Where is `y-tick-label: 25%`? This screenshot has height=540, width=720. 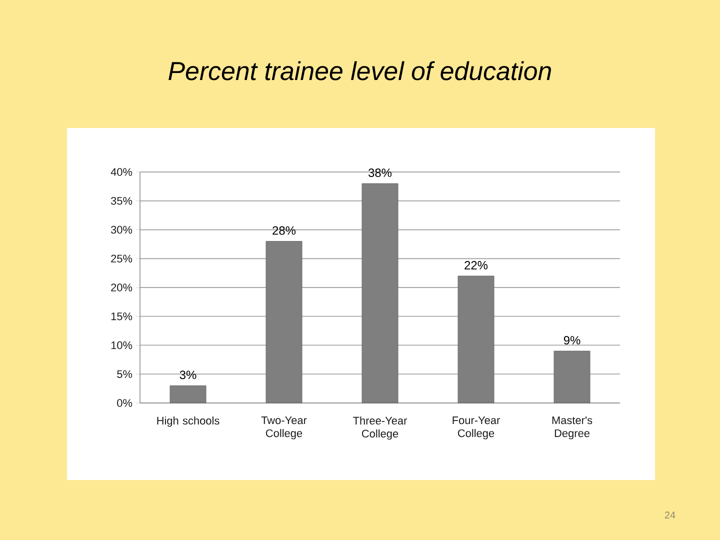
y-tick-label: 25% is located at coordinates (121, 258).